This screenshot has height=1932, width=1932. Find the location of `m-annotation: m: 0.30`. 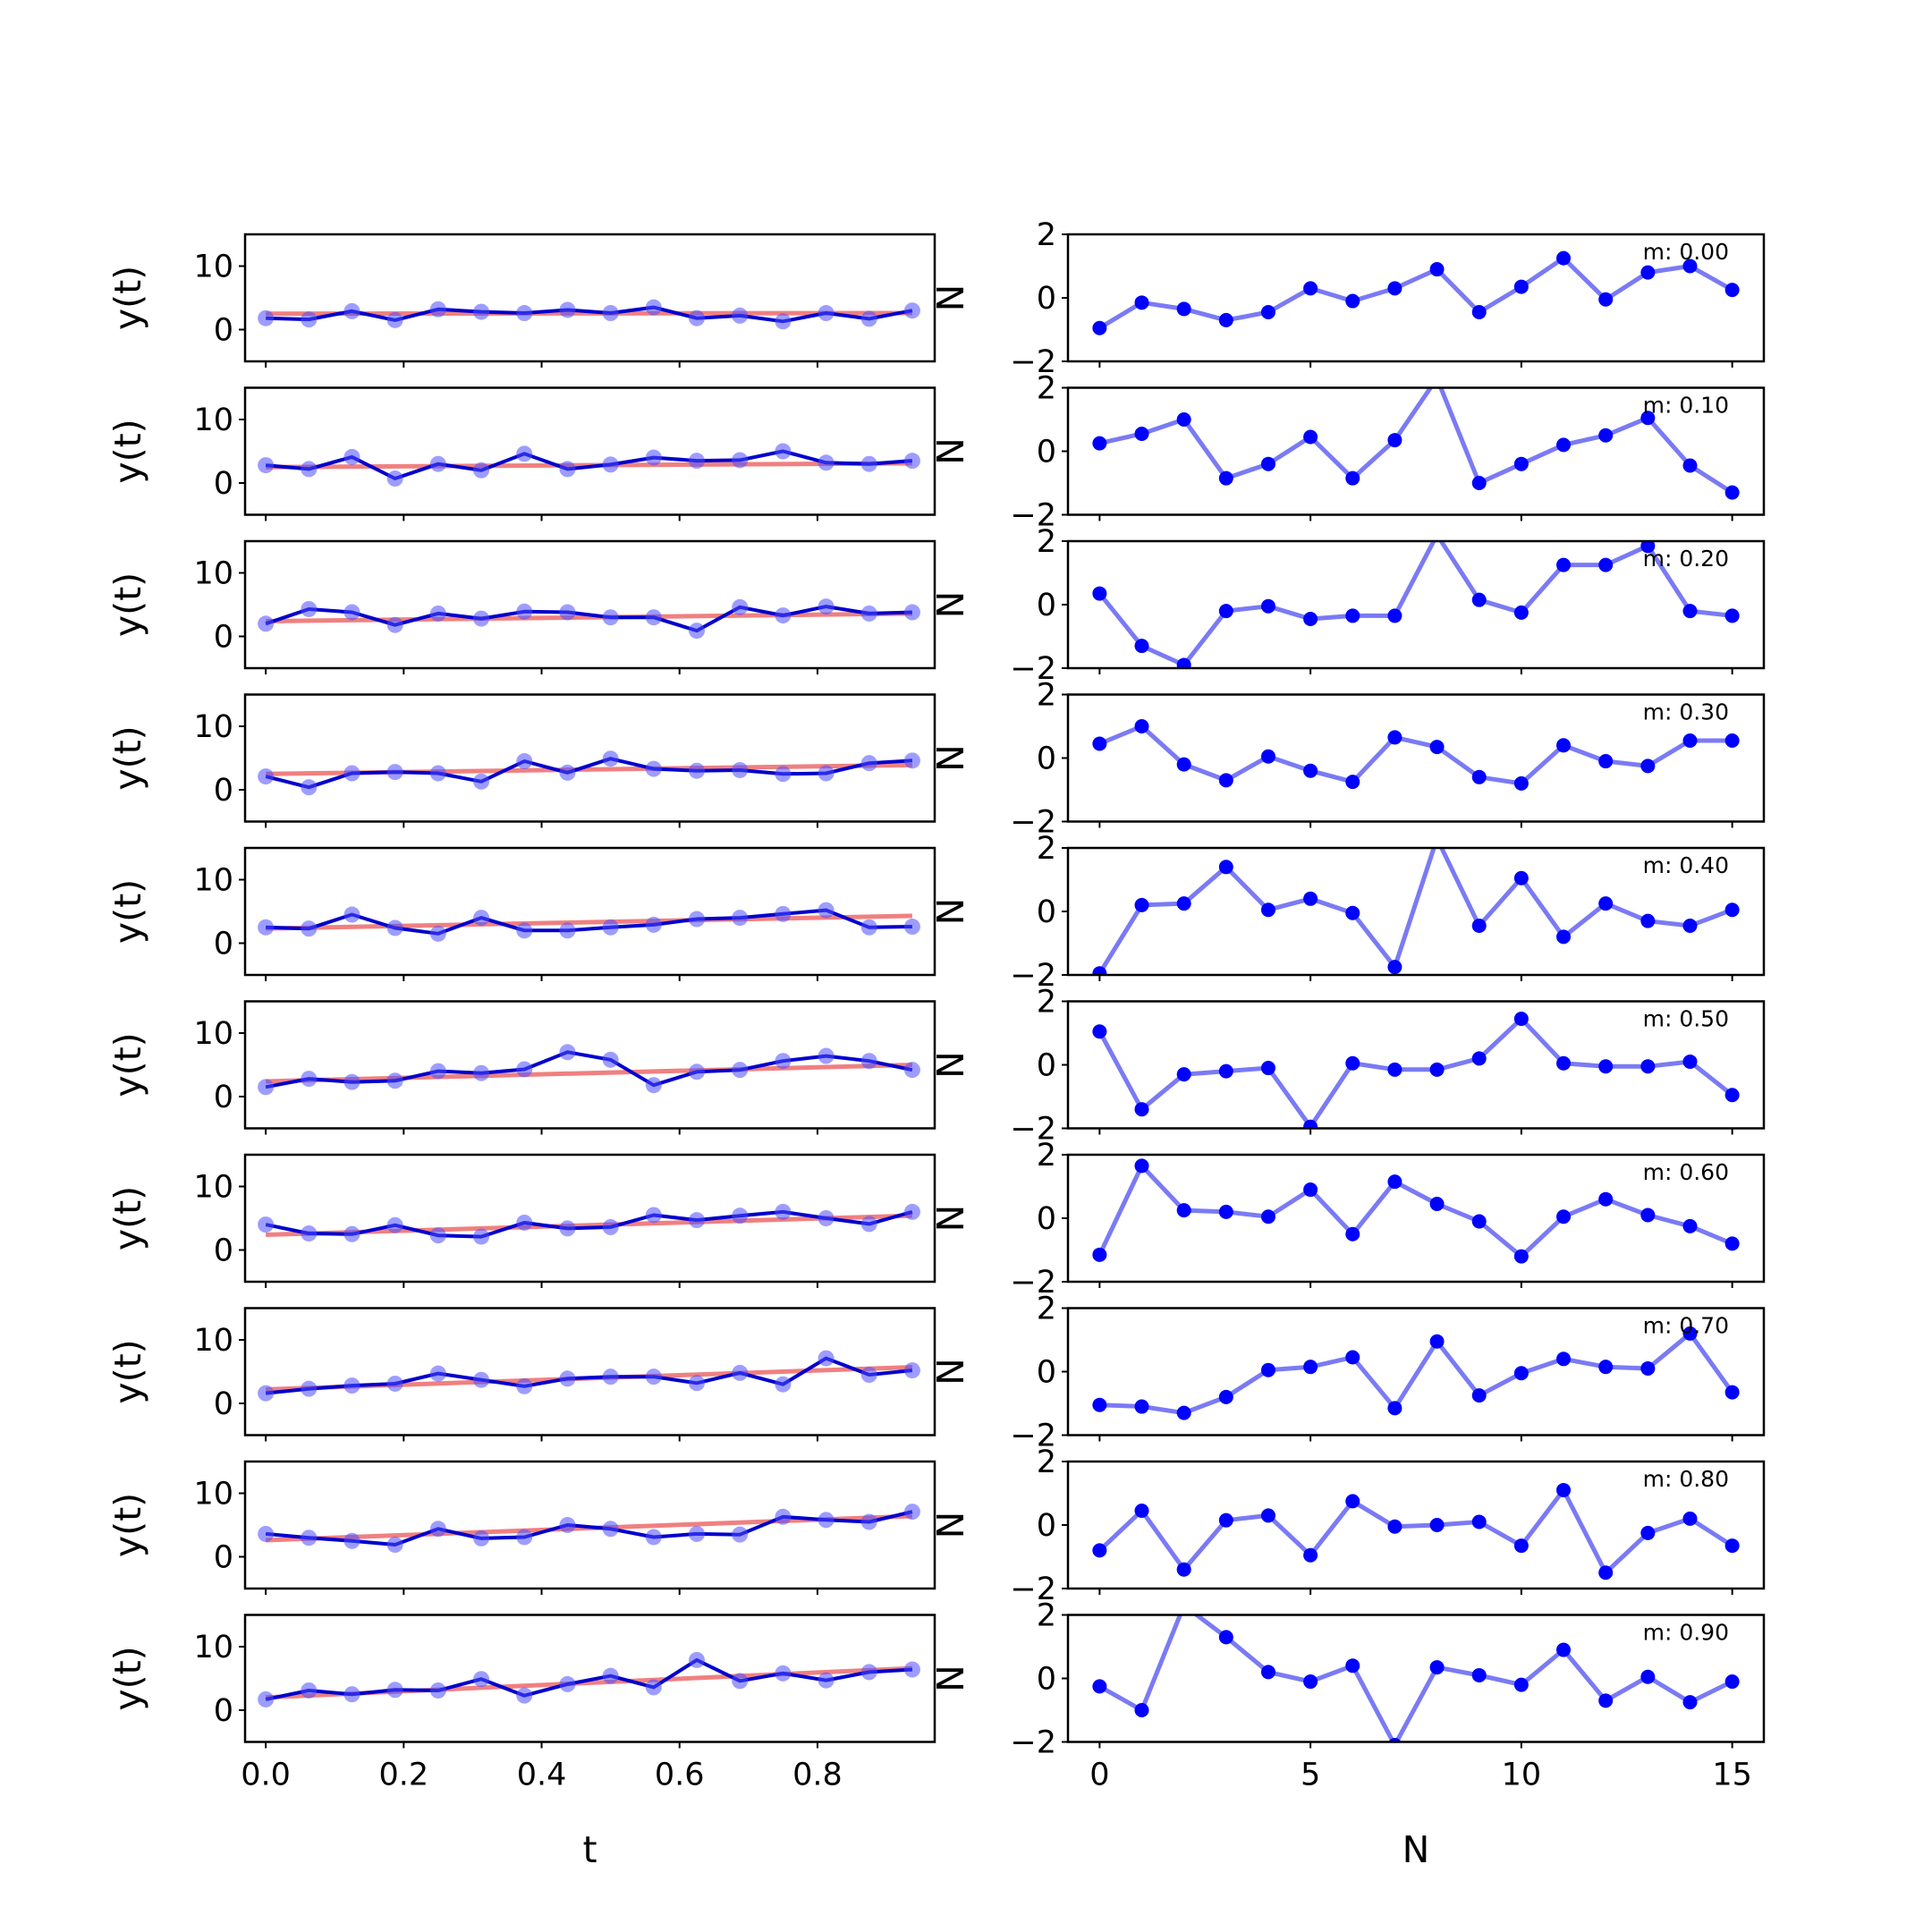

m-annotation: m: 0.30 is located at coordinates (1686, 712).